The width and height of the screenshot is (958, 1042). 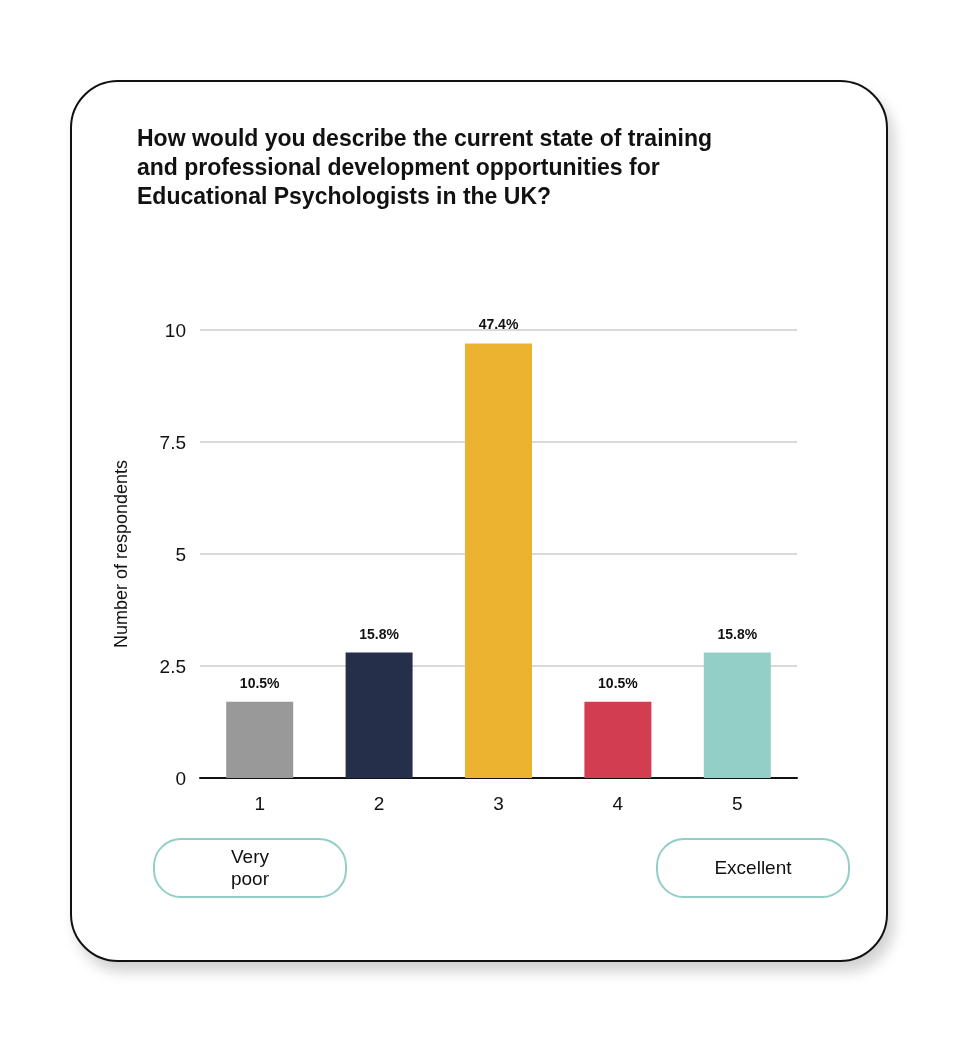 I want to click on y-tick-label: 7.5, so click(x=172, y=442).